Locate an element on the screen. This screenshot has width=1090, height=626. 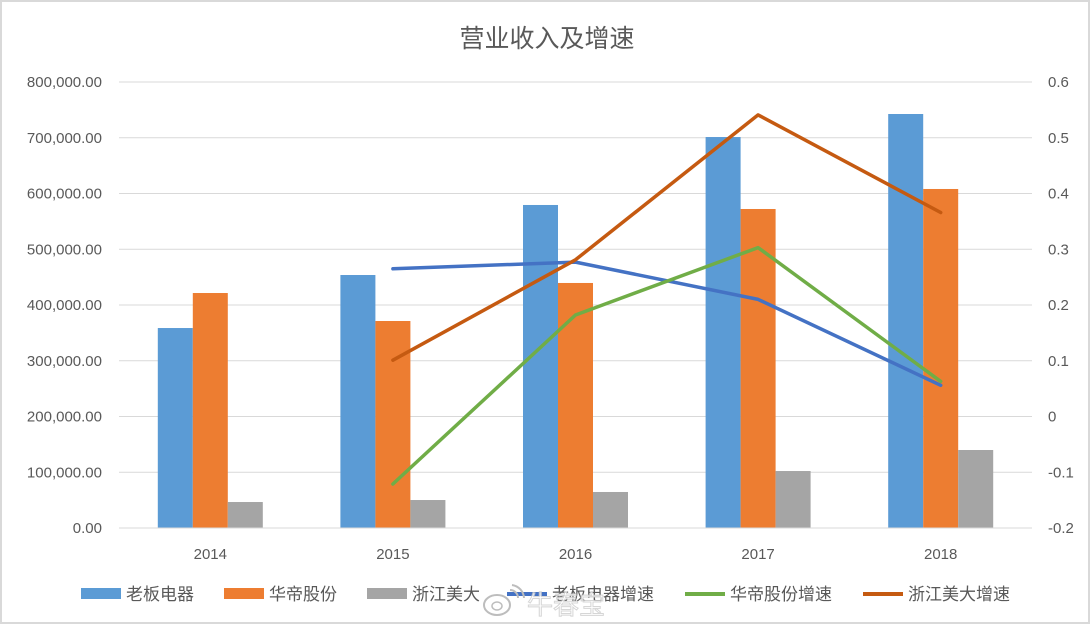
y-tick-label: 600,000.00 is located at coordinates (64, 194).